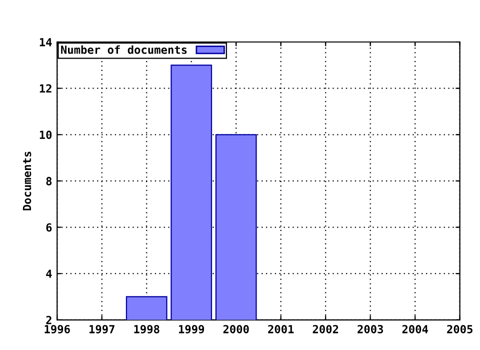  Describe the element at coordinates (46, 88) in the screenshot. I see `y-tick-label: 12` at that location.